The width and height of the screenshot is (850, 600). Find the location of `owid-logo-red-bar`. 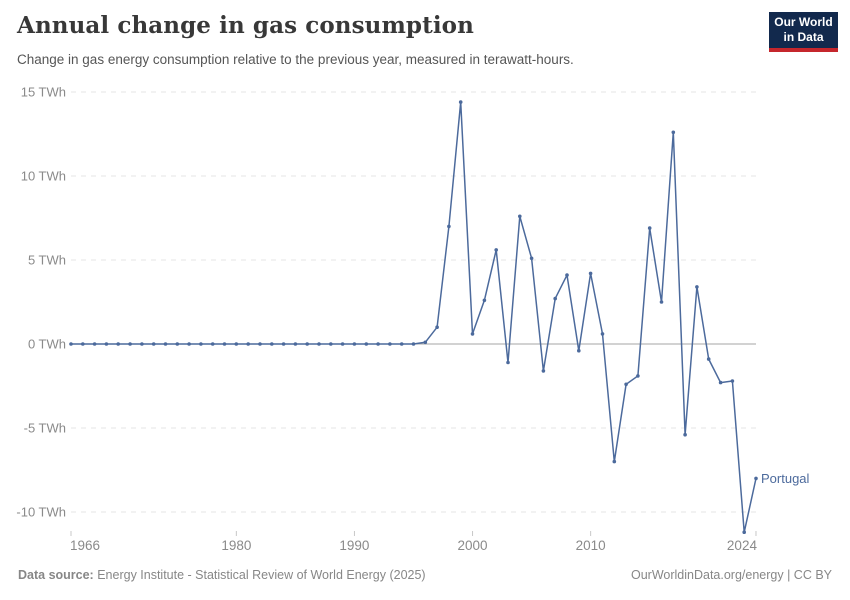

owid-logo-red-bar is located at coordinates (803, 50).